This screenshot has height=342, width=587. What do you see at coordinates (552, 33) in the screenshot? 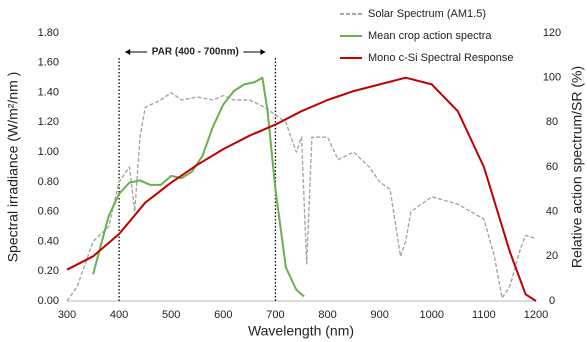
I see `y2-tick-label: 120` at bounding box center [552, 33].